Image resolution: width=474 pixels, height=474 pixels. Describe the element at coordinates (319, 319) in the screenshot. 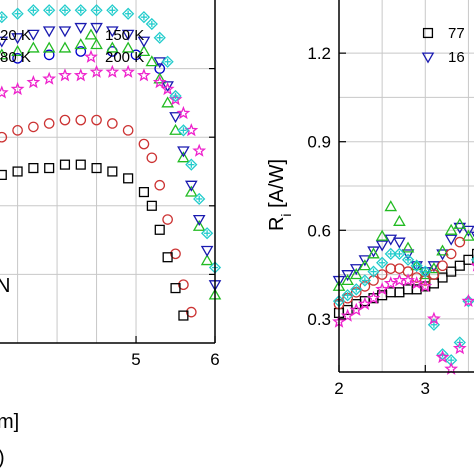

I see `y-tick-label: 0.3` at that location.